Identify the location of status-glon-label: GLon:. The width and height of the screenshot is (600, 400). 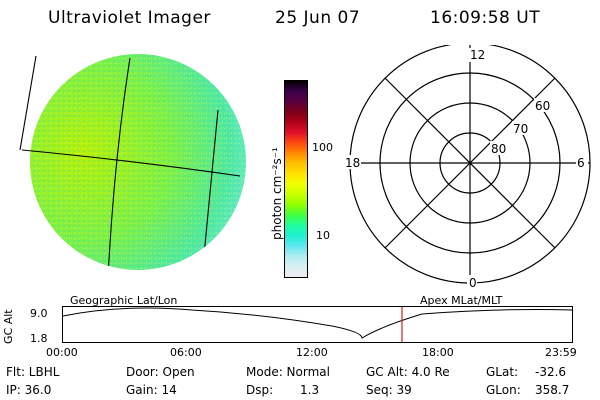
(503, 390).